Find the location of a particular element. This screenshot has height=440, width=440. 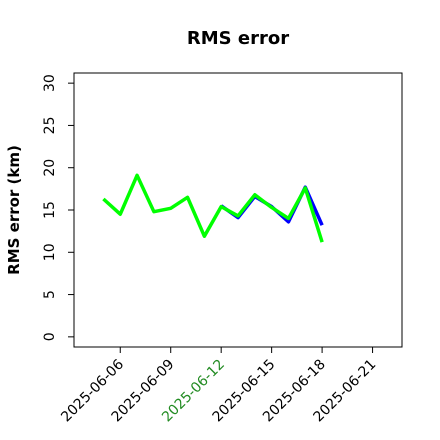

y-tick-label: 20 is located at coordinates (50, 168).